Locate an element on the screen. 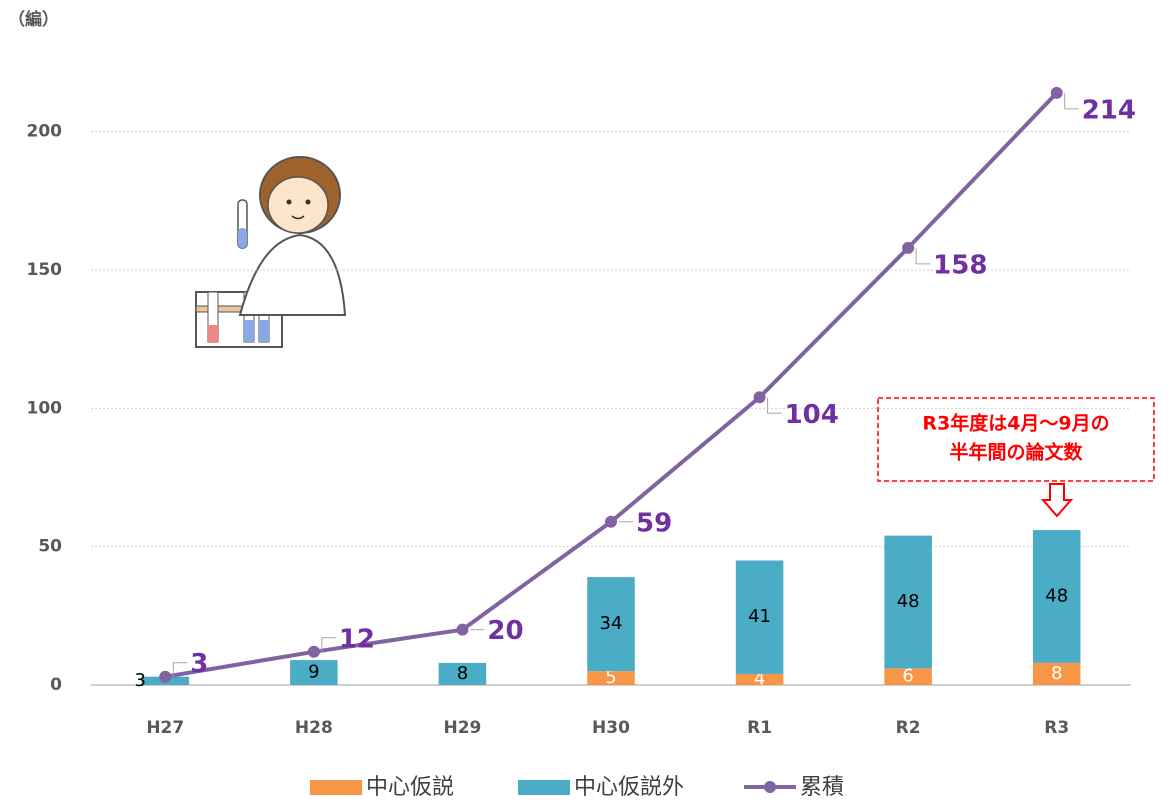 The image size is (1169, 803). x-tick-label: R1 is located at coordinates (759, 728).